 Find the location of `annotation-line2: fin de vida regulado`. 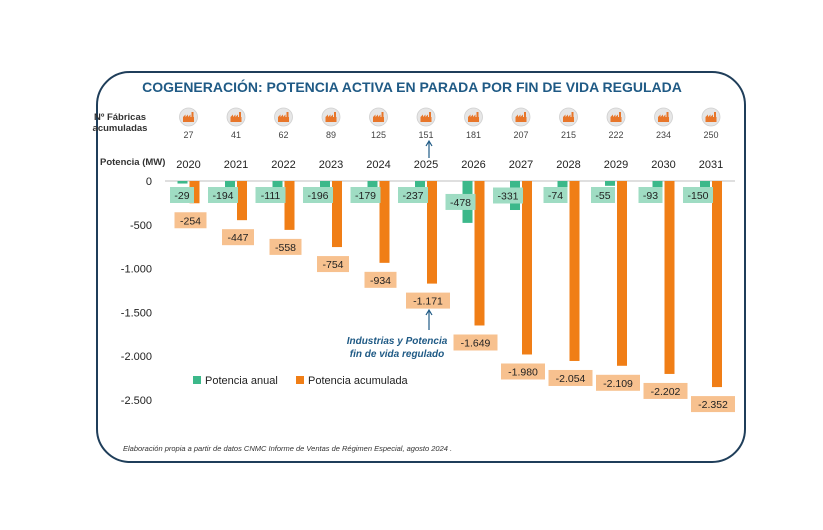

annotation-line2: fin de vida regulado is located at coordinates (397, 354).